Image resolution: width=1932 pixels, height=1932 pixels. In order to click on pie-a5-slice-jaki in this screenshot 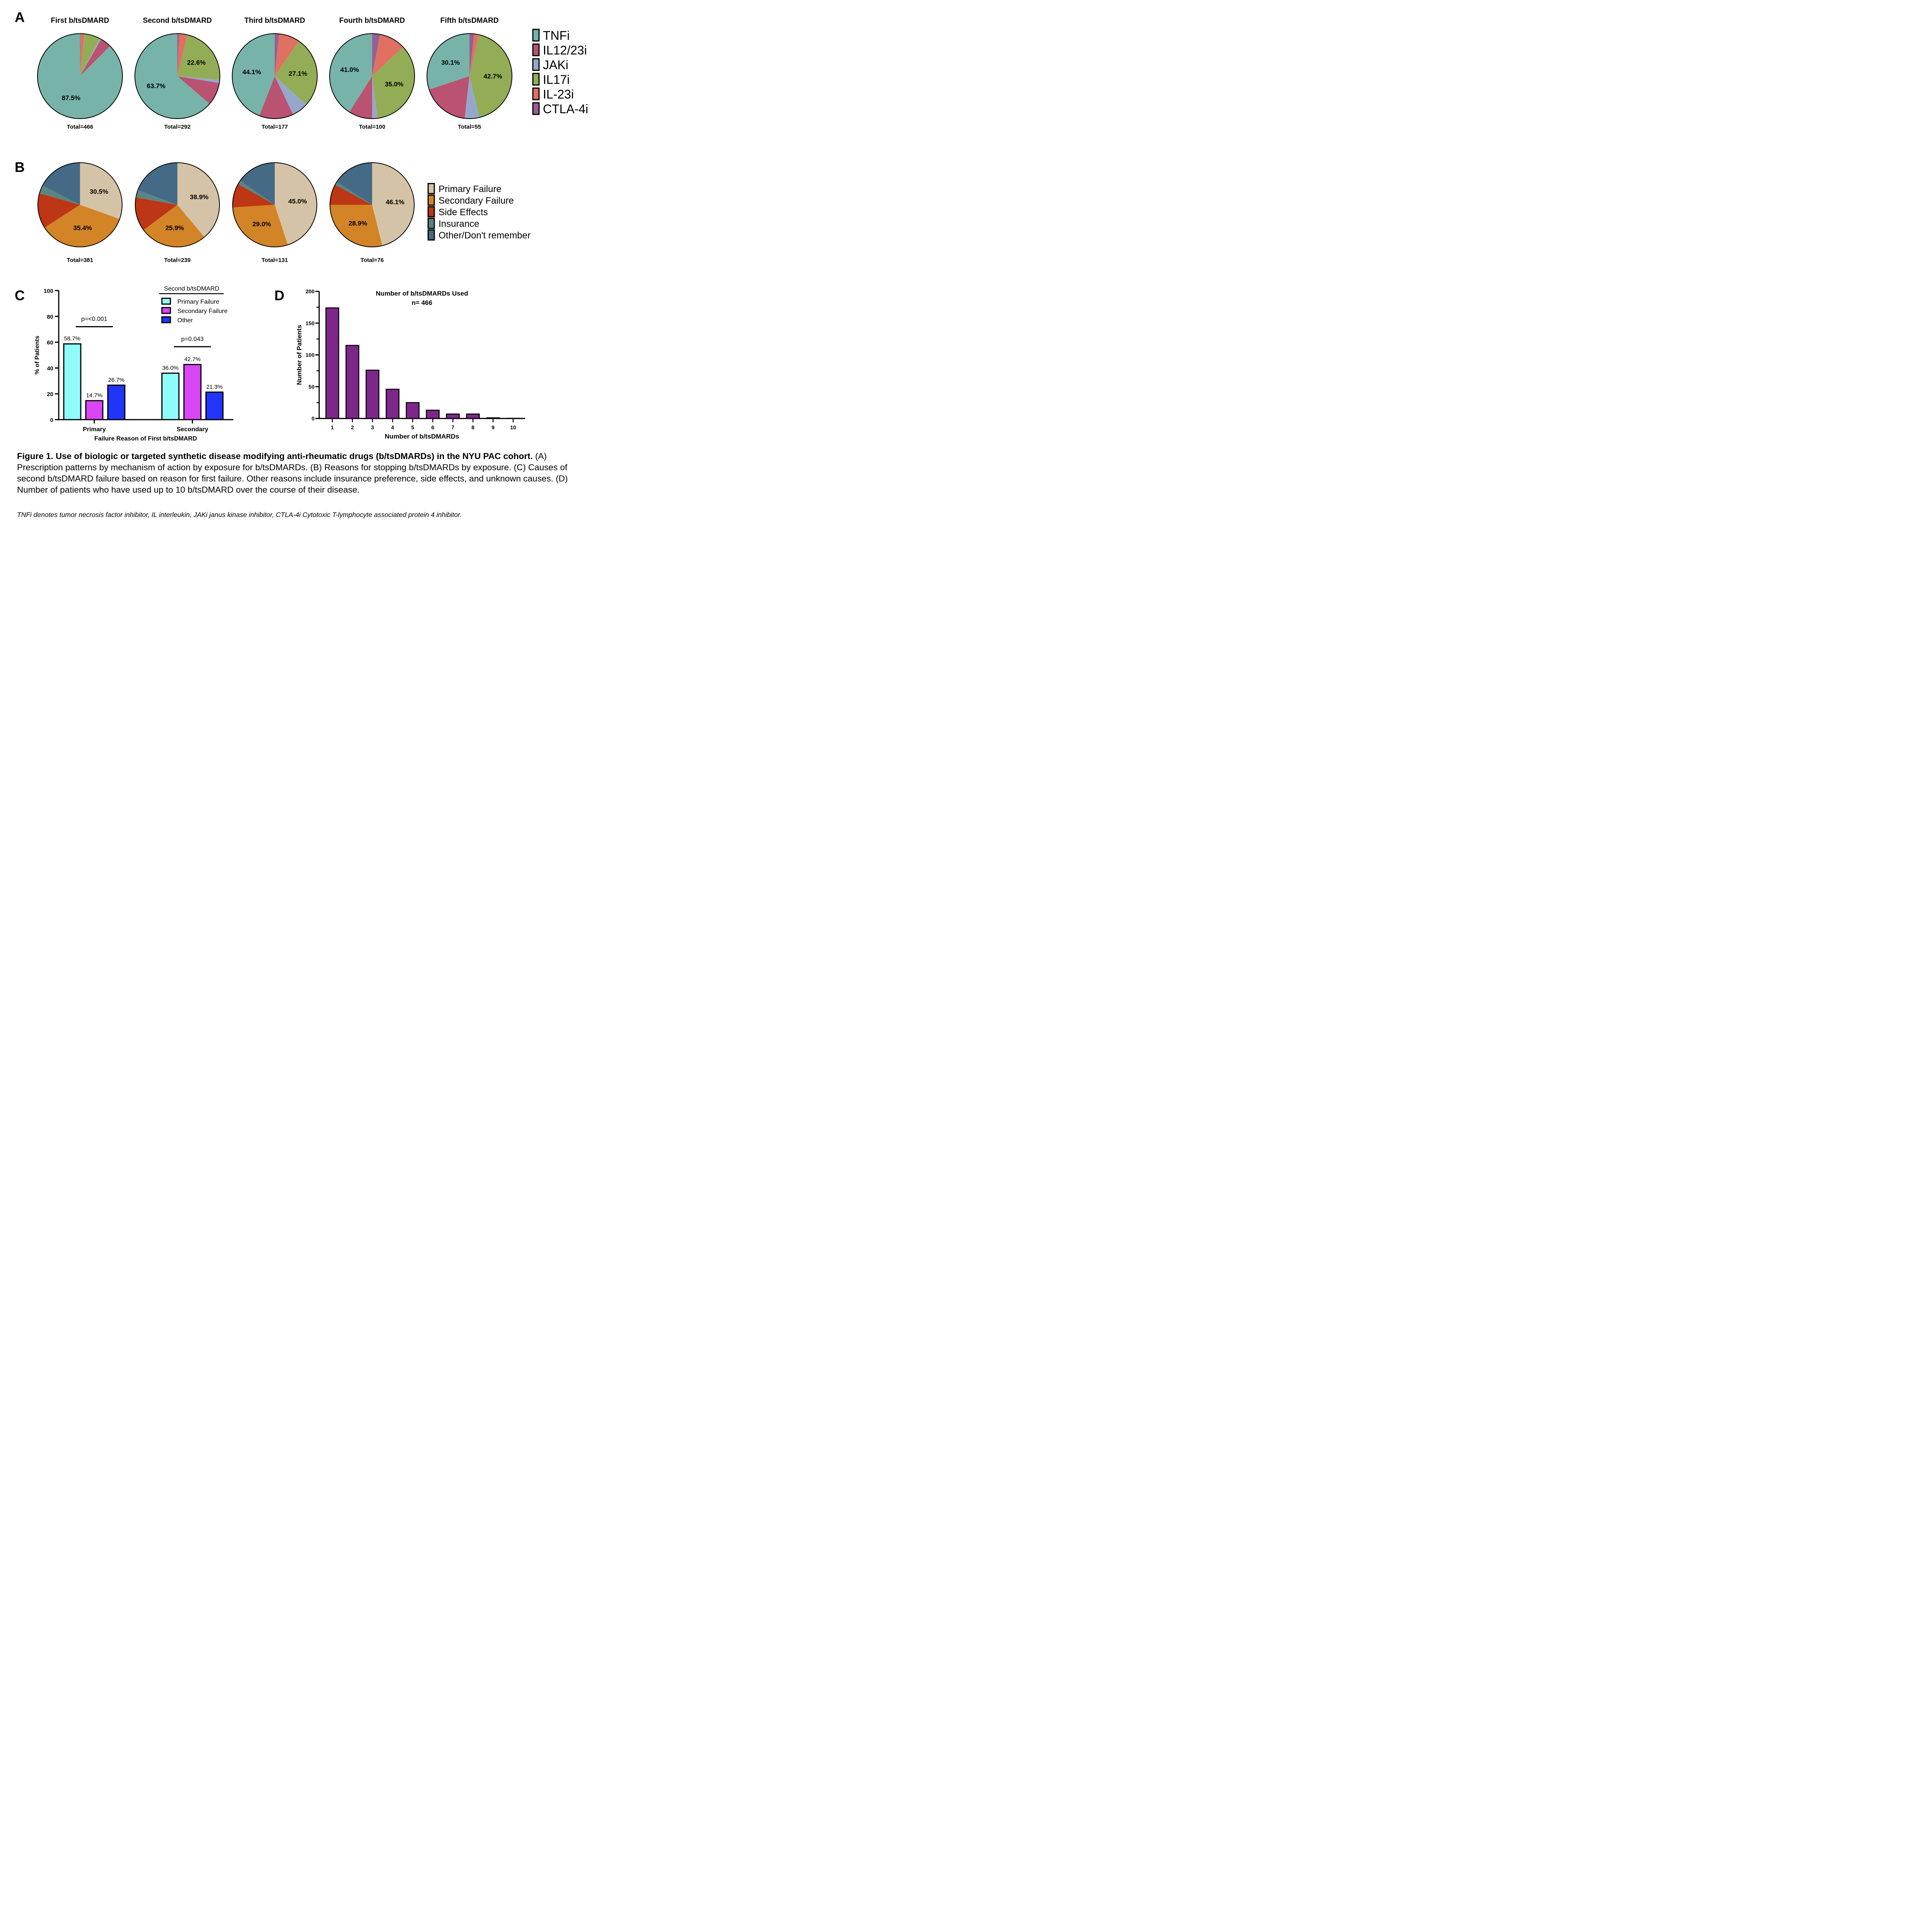, I will do `click(472, 98)`.